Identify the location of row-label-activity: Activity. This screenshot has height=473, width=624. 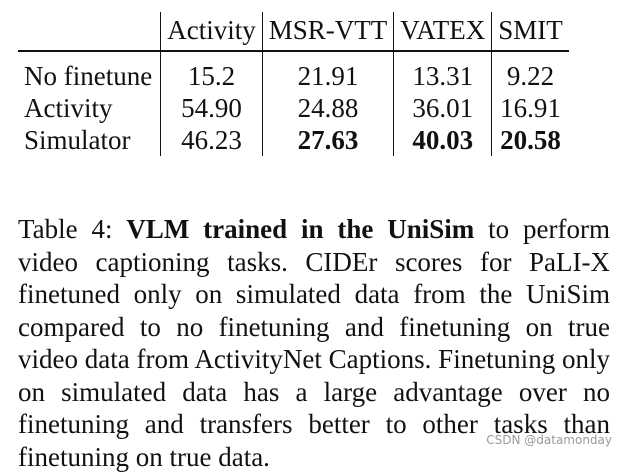
(68, 108).